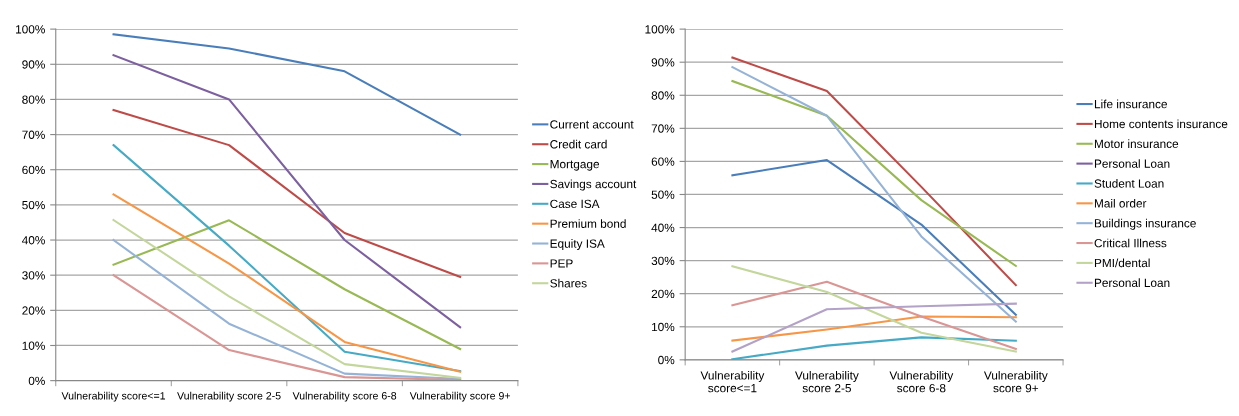  I want to click on legend-label: Motor insurance, so click(1136, 143).